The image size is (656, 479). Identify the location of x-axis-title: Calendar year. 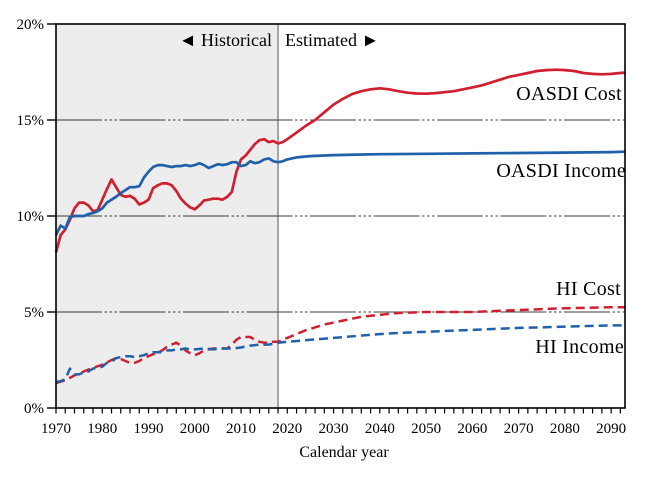
(344, 452).